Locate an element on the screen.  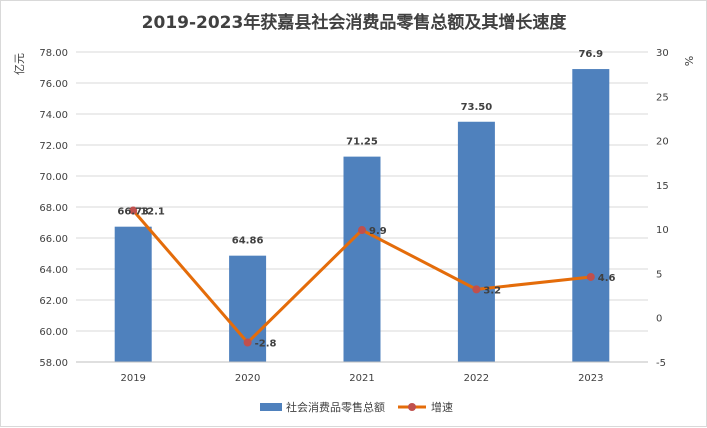
x-tick-label: 2020 is located at coordinates (247, 378).